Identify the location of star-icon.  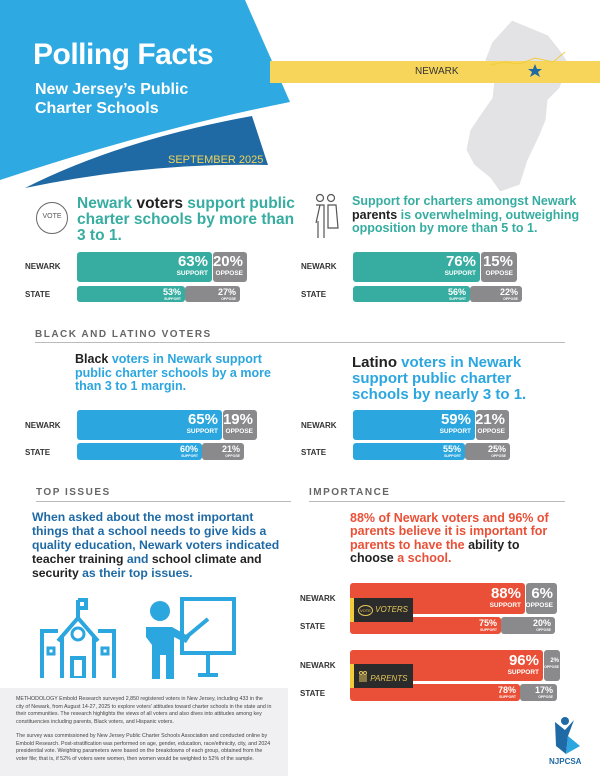
(535, 70).